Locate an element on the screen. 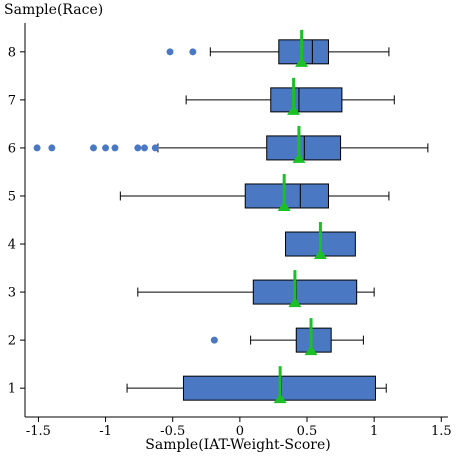 The width and height of the screenshot is (457, 457). y-tick-label: 4 is located at coordinates (12, 245).